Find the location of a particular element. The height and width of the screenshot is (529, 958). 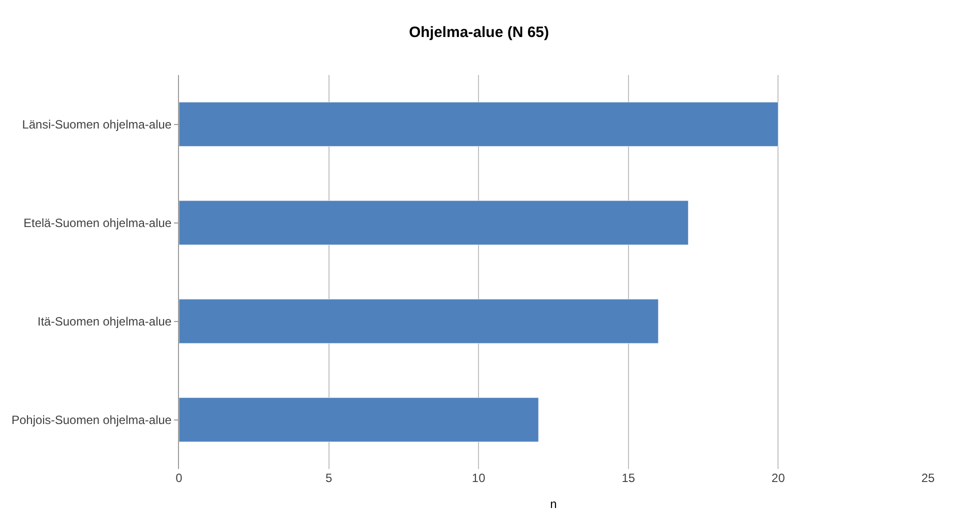

x-tick-label: 5 is located at coordinates (328, 478).